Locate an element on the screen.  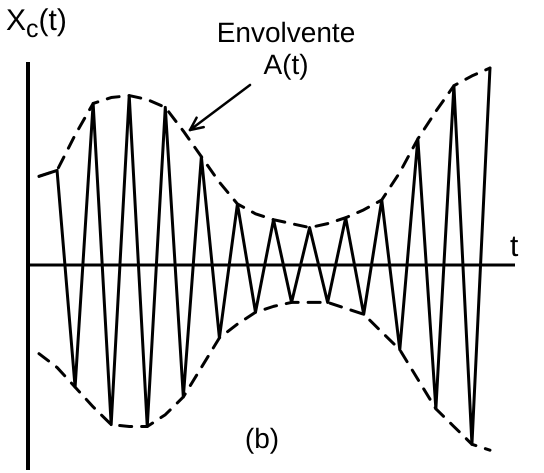
annotation: Envolvente A(t) is located at coordinates (286, 48).